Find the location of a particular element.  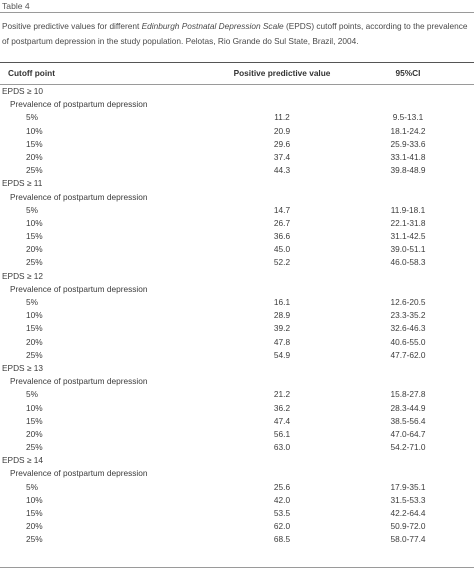

ppv-value: 28.9 is located at coordinates (282, 315).